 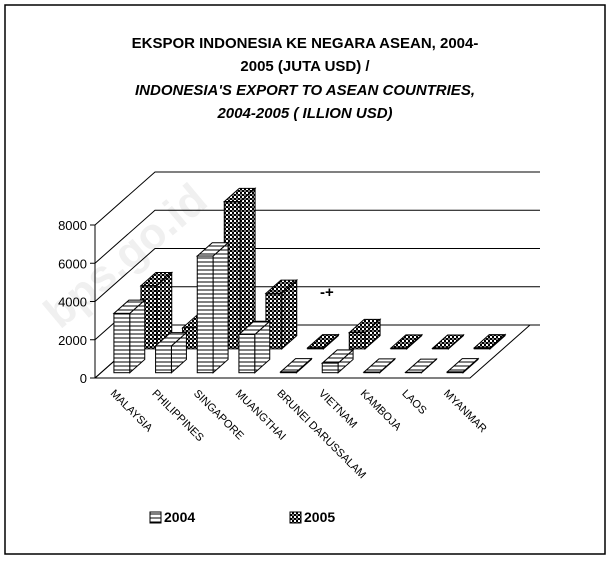 What do you see at coordinates (179, 517) in the screenshot?
I see `legend-label: 2004` at bounding box center [179, 517].